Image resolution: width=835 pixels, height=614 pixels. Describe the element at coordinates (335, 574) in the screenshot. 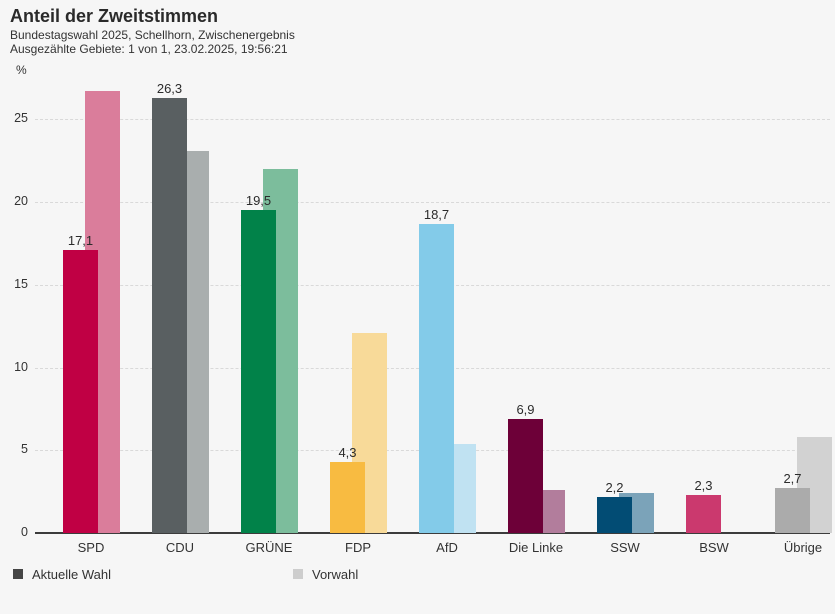

I see `legend-label-previous: Vorwahl` at that location.